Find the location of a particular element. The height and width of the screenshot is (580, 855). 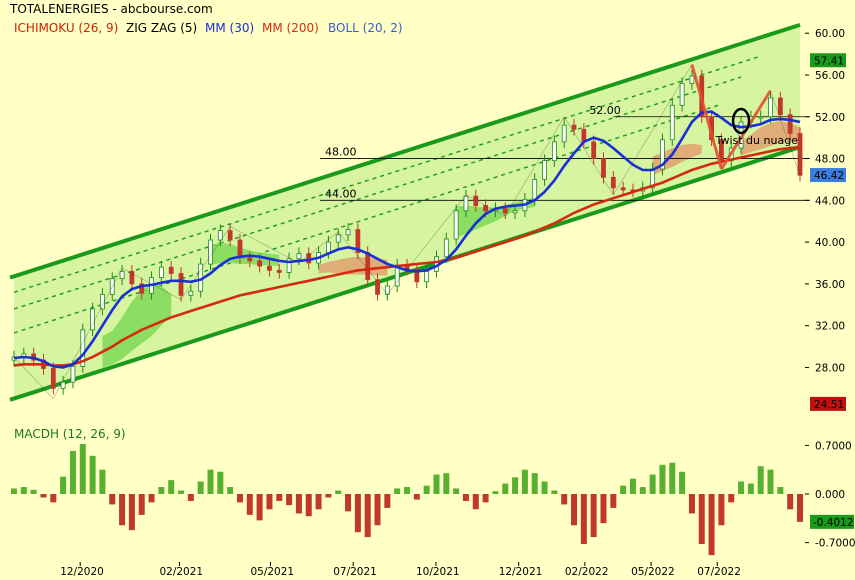

legend-mm200: MM (200) is located at coordinates (290, 28).